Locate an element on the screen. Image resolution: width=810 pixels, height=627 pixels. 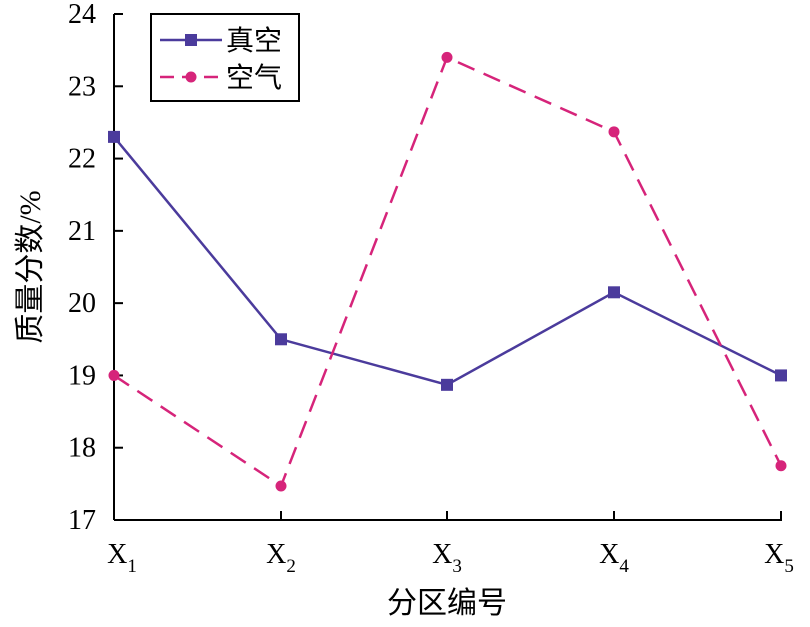
y-tick-label: 21 is located at coordinates (82, 231).